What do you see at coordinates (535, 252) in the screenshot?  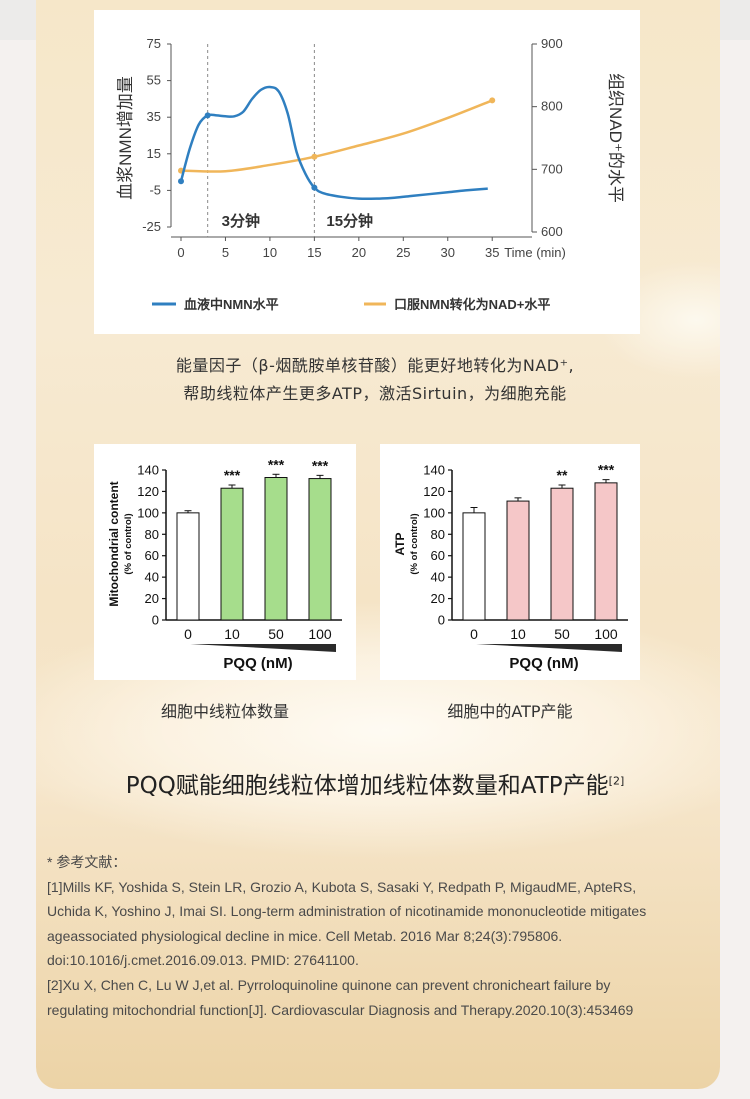 I see `x-axis-label: Time (min)` at bounding box center [535, 252].